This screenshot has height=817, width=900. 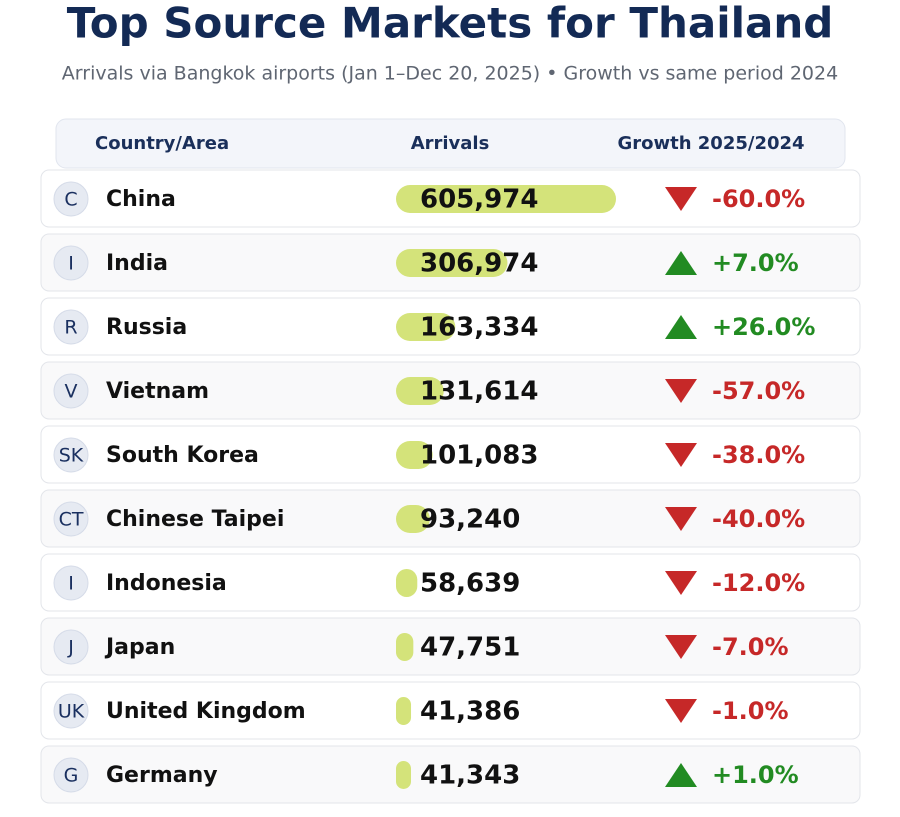 I want to click on initials: UK, so click(x=71, y=712).